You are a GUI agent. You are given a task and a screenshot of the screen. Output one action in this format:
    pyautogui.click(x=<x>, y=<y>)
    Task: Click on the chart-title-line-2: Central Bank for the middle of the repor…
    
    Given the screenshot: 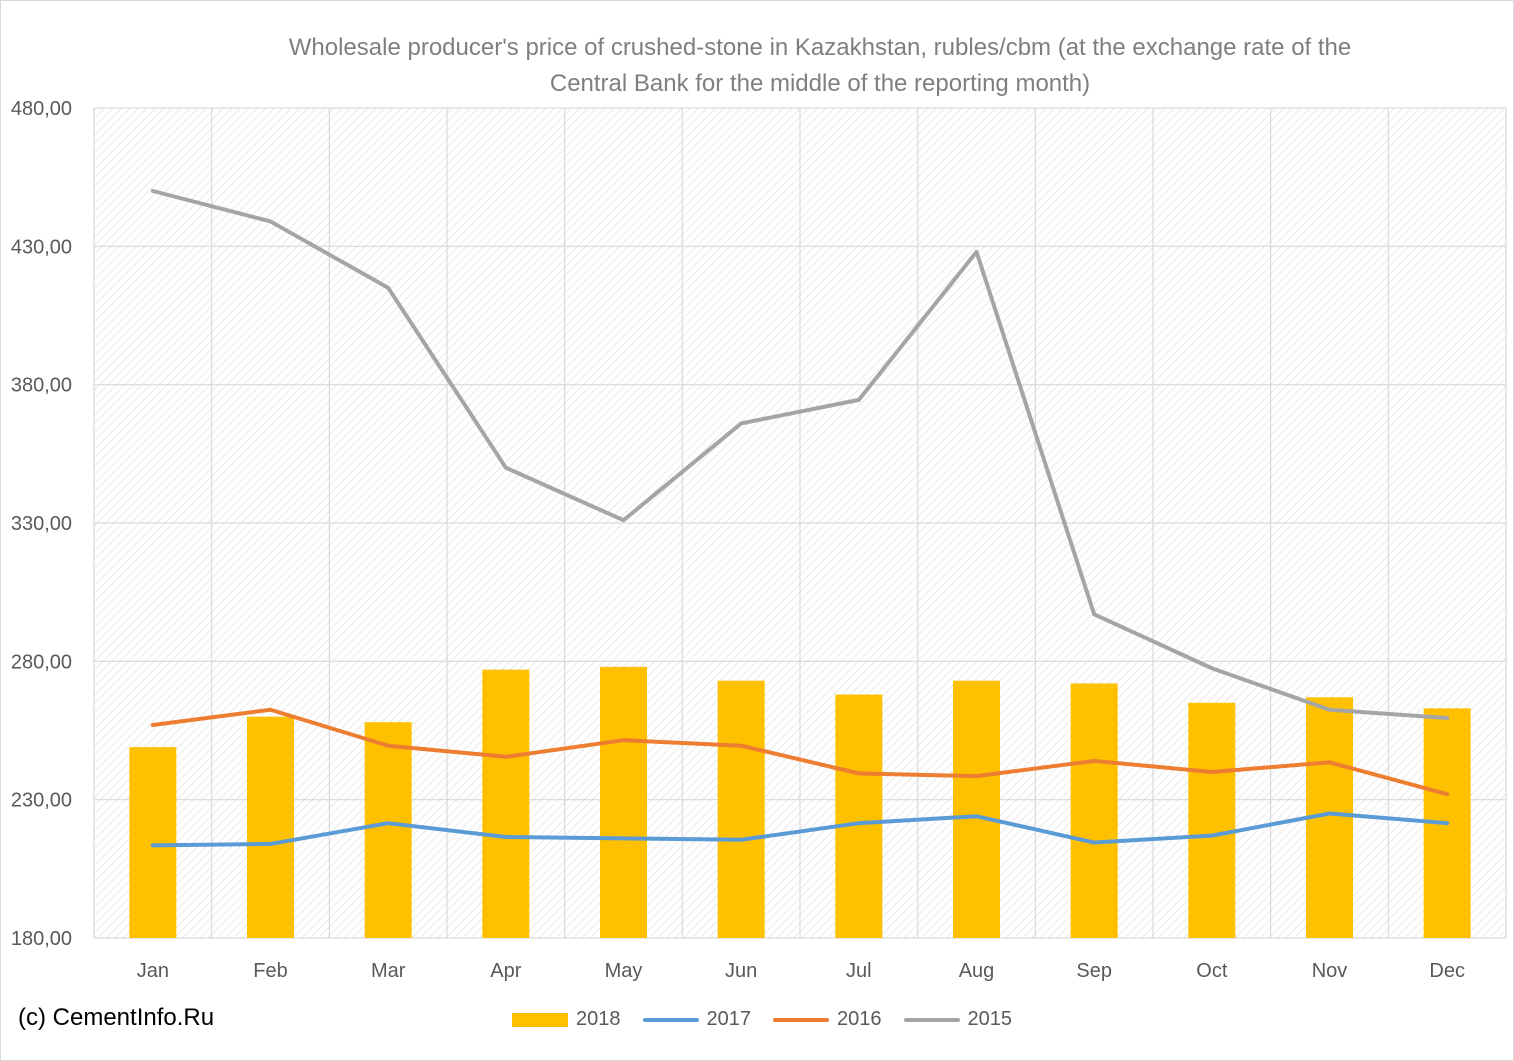 What is the action you would take?
    pyautogui.click(x=820, y=83)
    